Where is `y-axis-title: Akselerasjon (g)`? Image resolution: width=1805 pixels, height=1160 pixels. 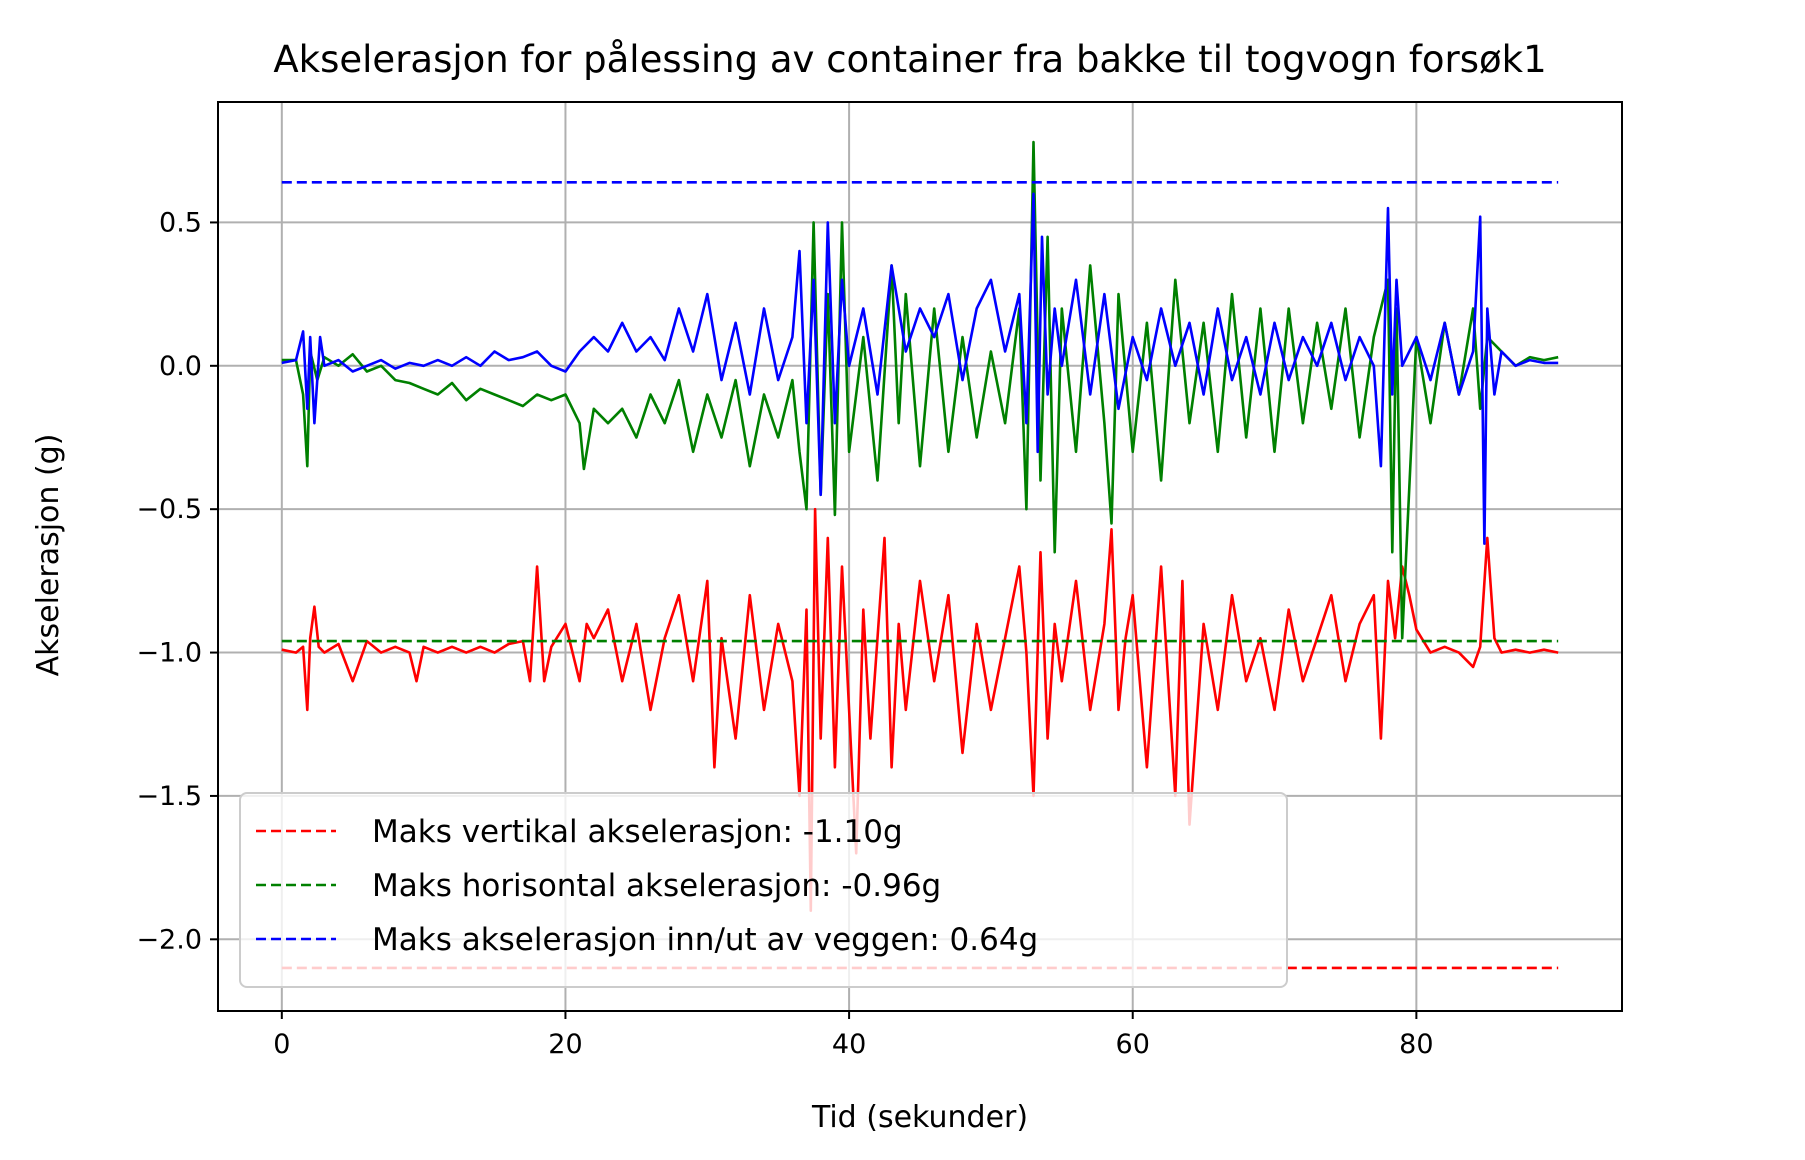
y-axis-title: Akselerasjon (g) is located at coordinates (48, 555).